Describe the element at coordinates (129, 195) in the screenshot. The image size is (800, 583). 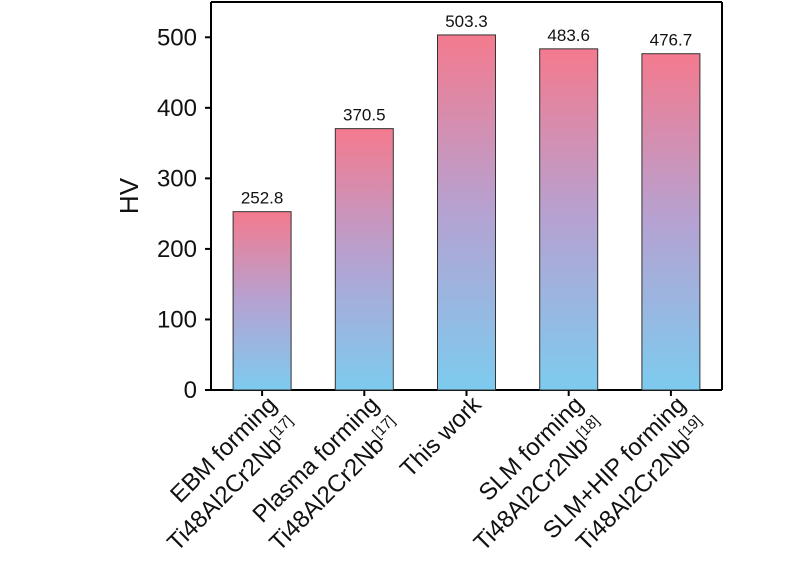
I see `y-axis-title: HV` at that location.